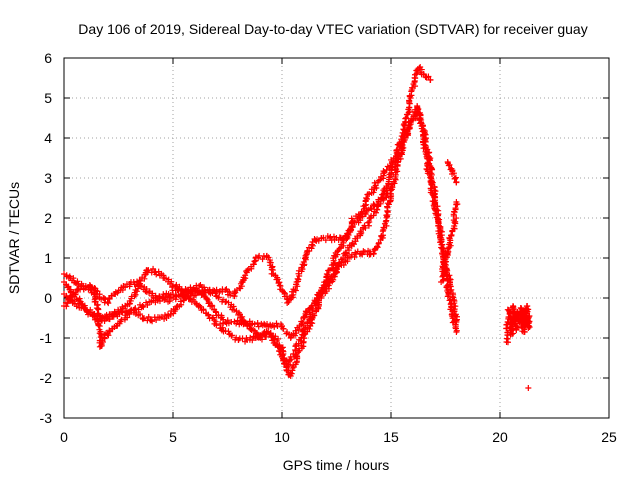 The width and height of the screenshot is (640, 480). Describe the element at coordinates (48, 138) in the screenshot. I see `y-tick-label: 4` at that location.